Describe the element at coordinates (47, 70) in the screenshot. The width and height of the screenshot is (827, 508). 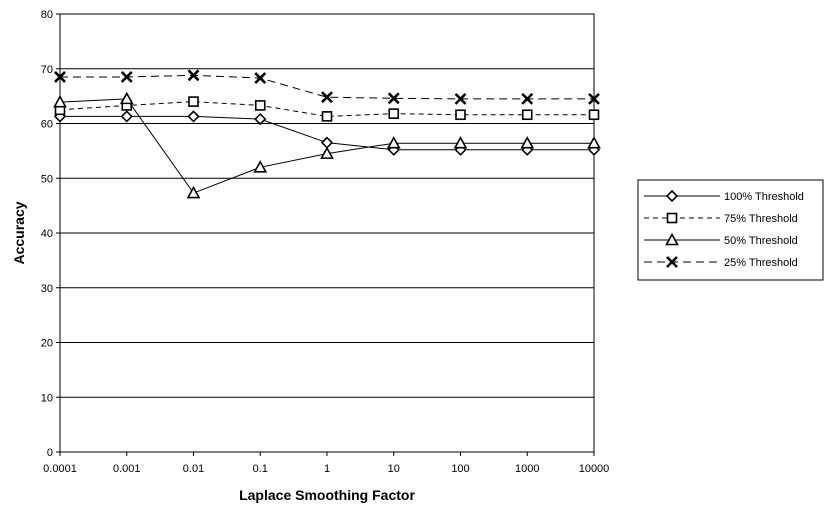
I see `y-tick-label: 70` at that location.